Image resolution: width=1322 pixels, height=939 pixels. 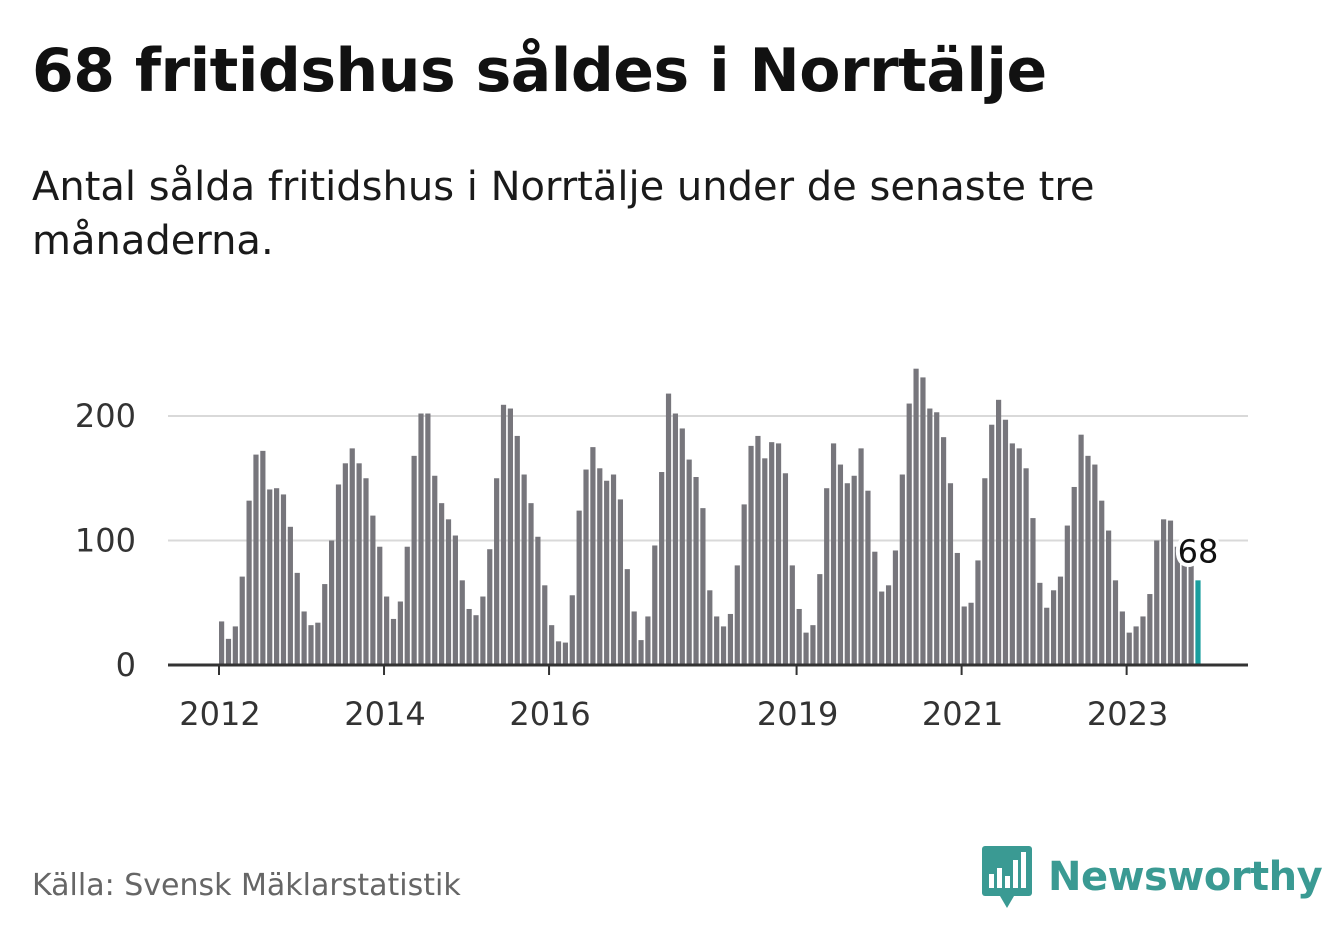 What do you see at coordinates (219, 714) in the screenshot?
I see `x-tick-label: 2012` at bounding box center [219, 714].